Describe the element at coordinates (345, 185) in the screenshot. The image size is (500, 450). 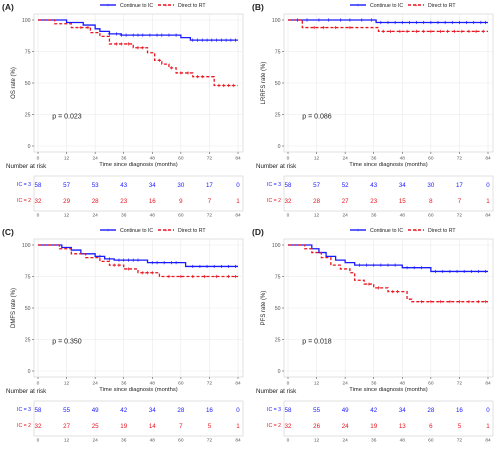
I see `risk-count-ic3: 52` at that location.